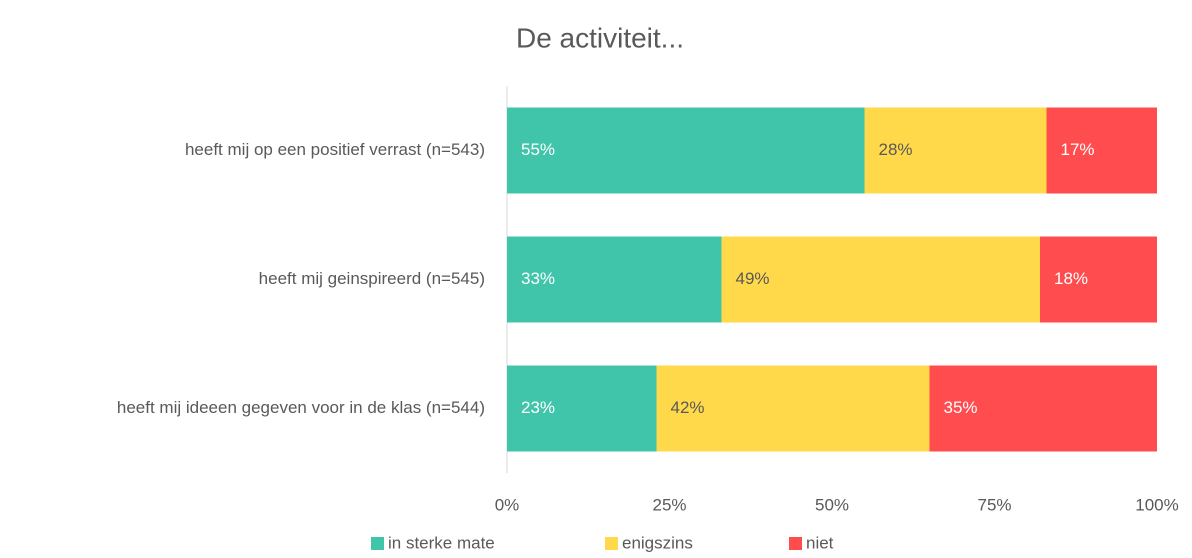  What do you see at coordinates (538, 278) in the screenshot?
I see `data-label: 33%` at bounding box center [538, 278].